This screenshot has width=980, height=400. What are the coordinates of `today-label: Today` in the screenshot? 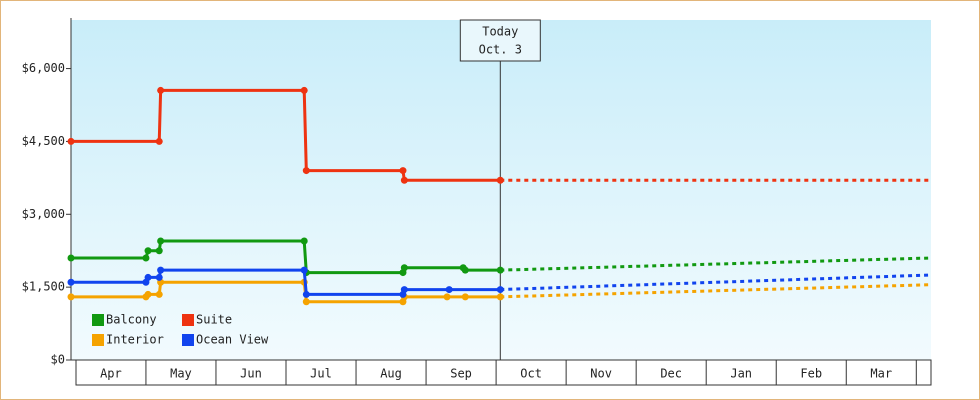 It's located at (500, 32).